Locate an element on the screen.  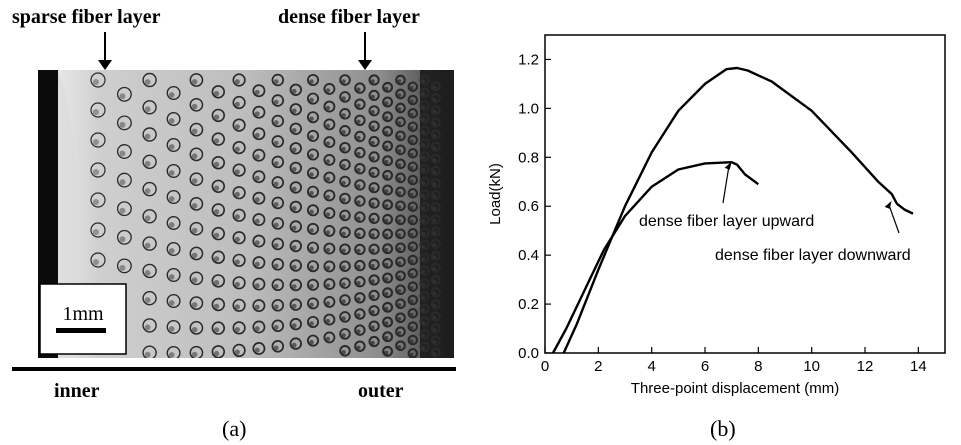
x-tick-label: 0 is located at coordinates (545, 366).